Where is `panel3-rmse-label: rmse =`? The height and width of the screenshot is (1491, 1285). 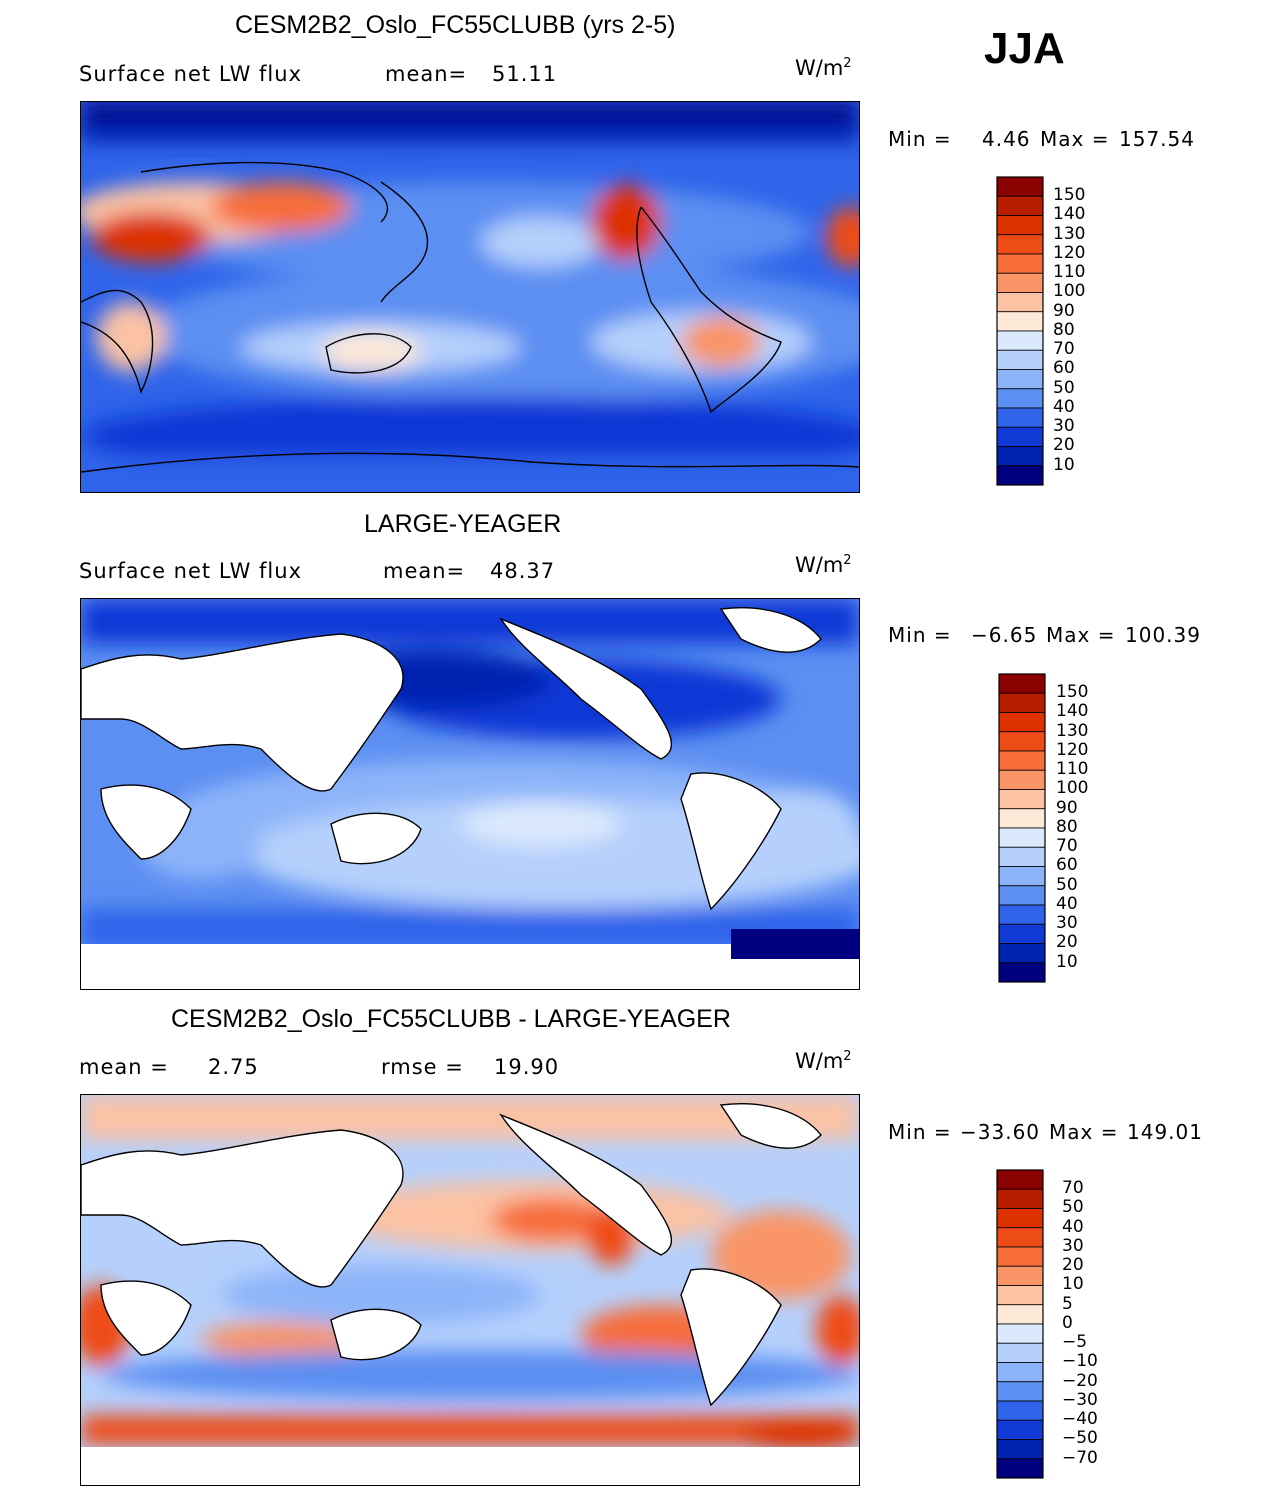
panel3-rmse-label: rmse = is located at coordinates (422, 1067).